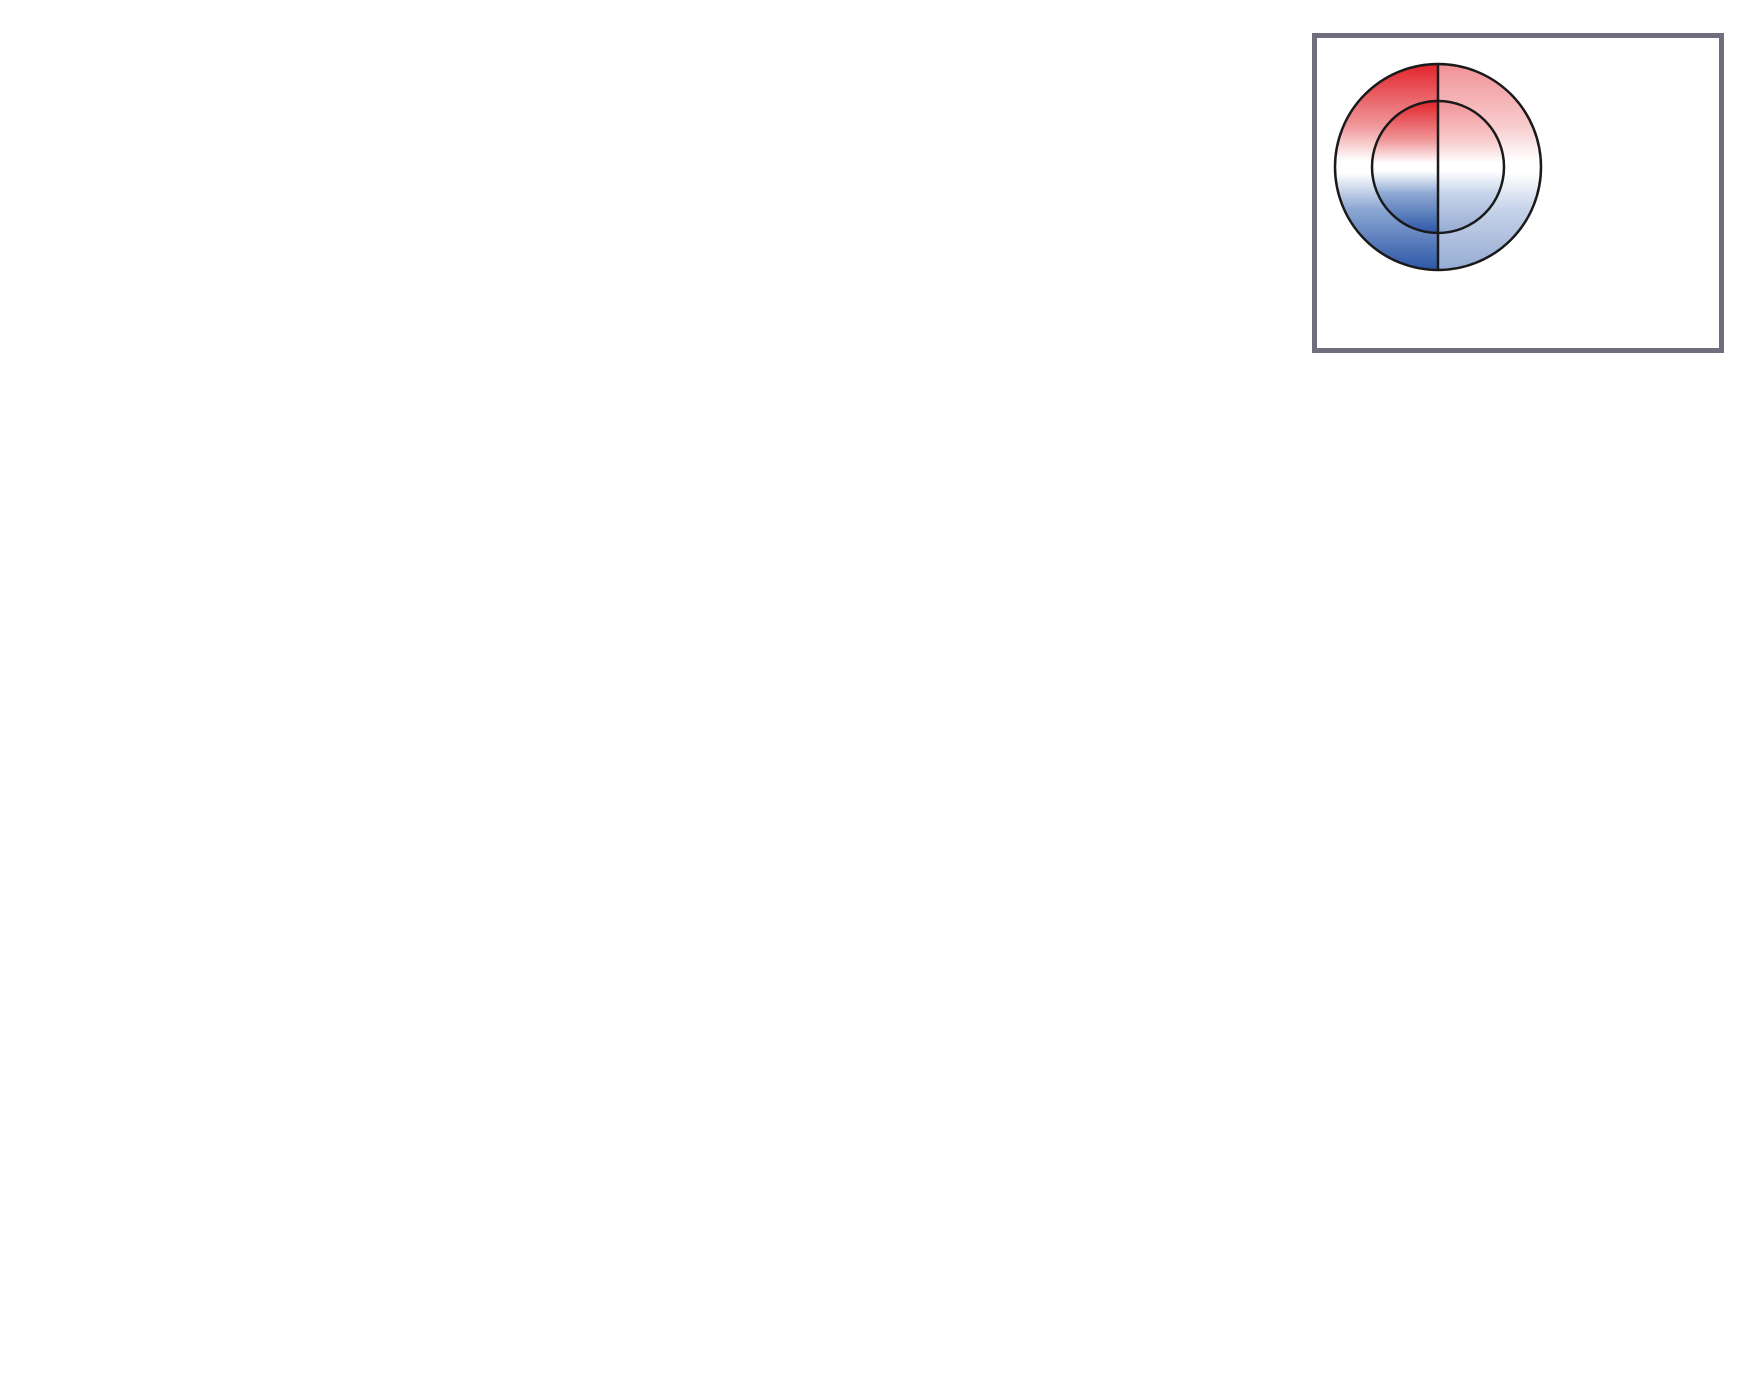  What do you see at coordinates (1489, 167) in the screenshot?
I see `legend-right-half-fade` at bounding box center [1489, 167].